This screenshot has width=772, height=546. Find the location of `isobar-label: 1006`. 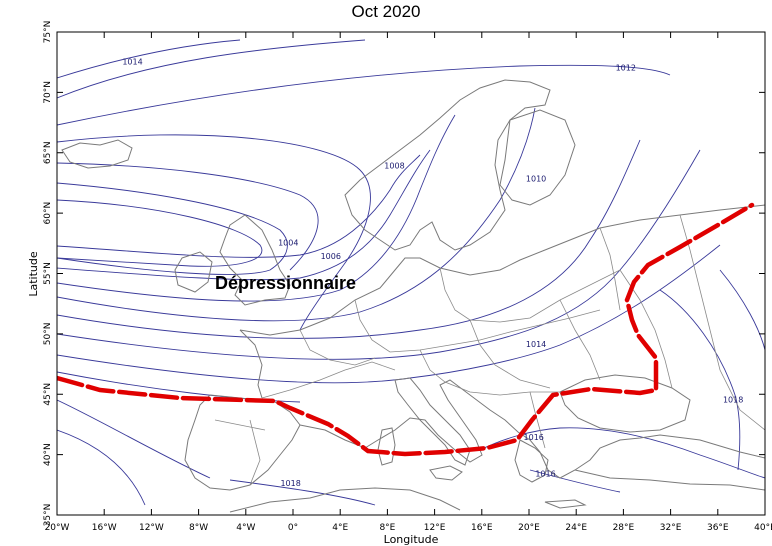

isobar-label: 1006 is located at coordinates (331, 256).